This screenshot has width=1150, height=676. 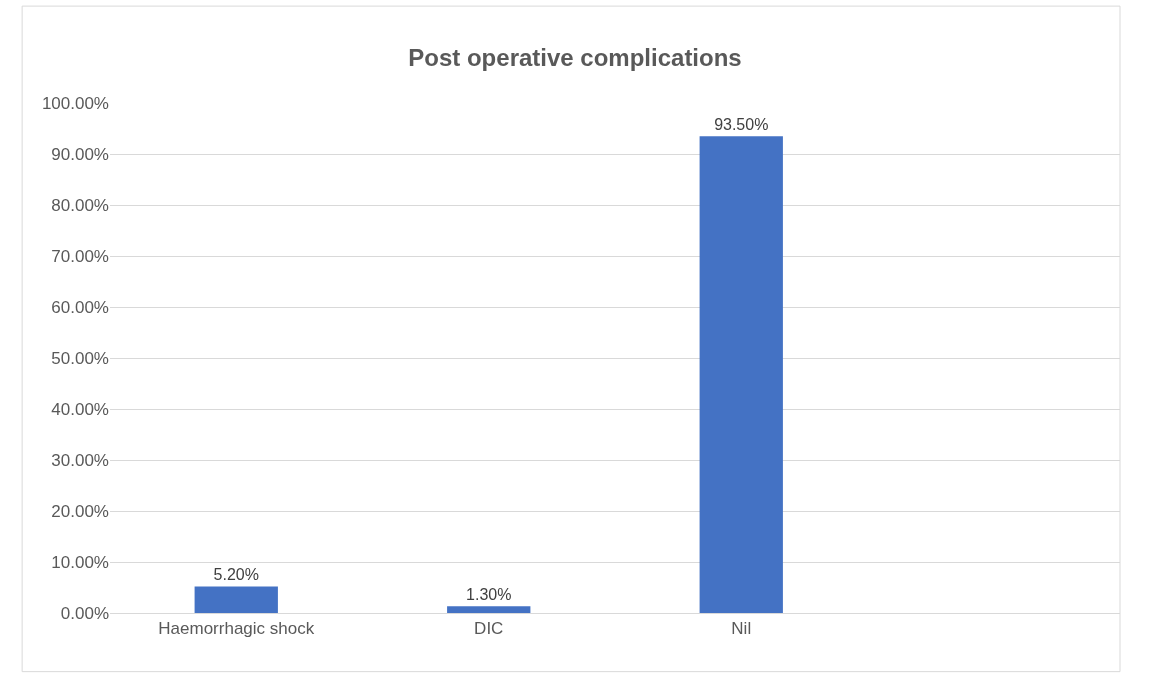 I want to click on chart-title: Post operative complications, so click(x=575, y=57).